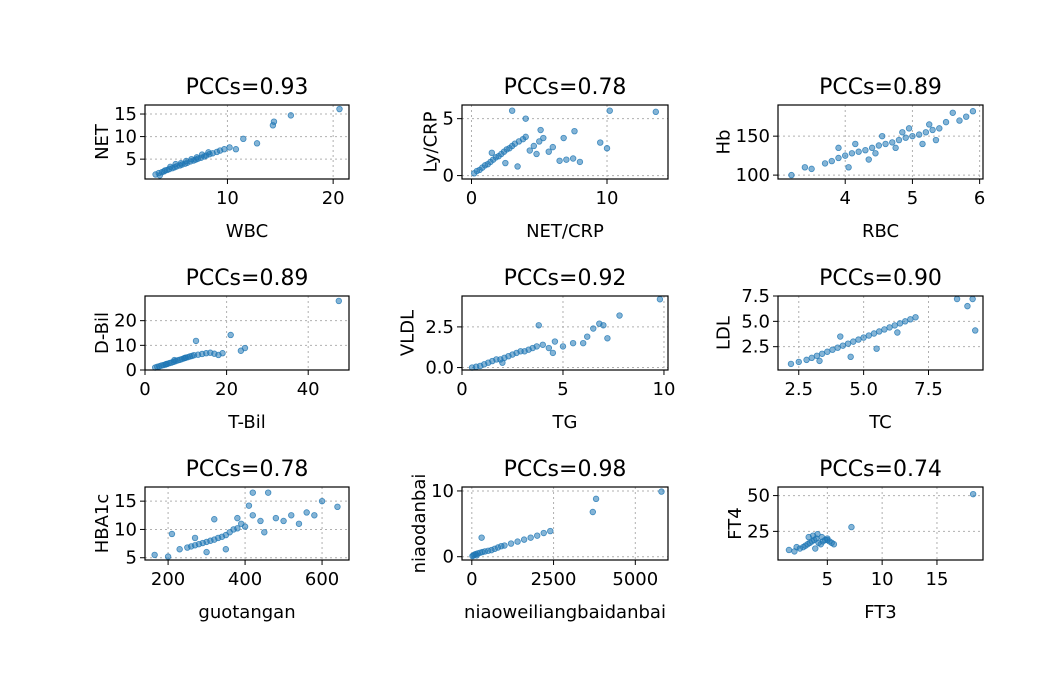  I want to click on y-axis-label: NET, so click(102, 141).